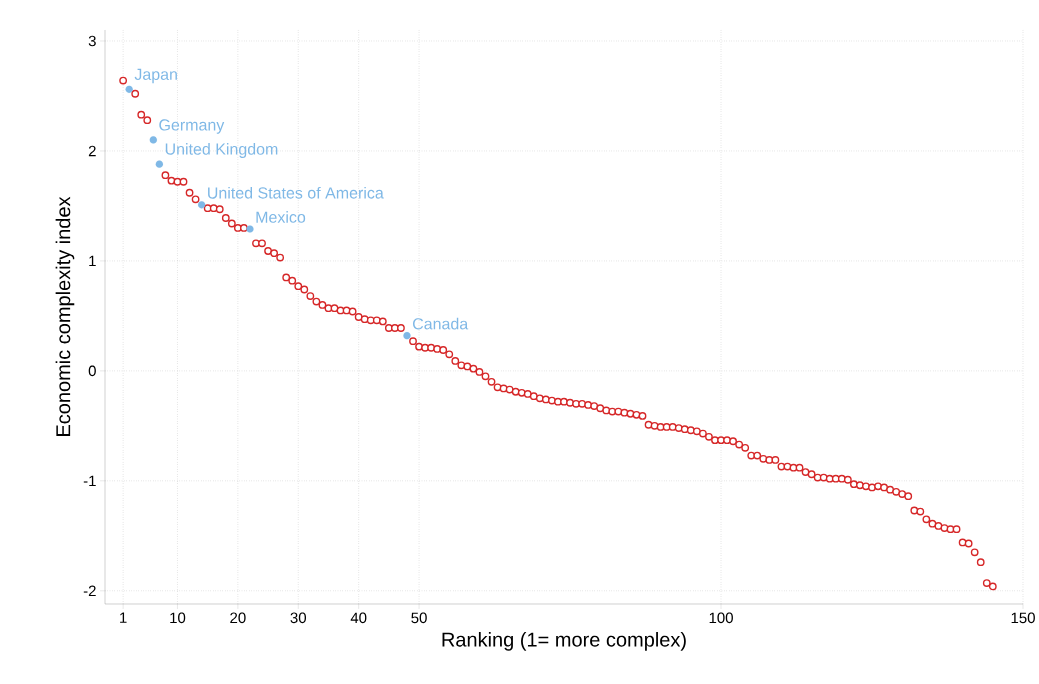  Describe the element at coordinates (92, 261) in the screenshot. I see `y-tick-label: 1` at that location.